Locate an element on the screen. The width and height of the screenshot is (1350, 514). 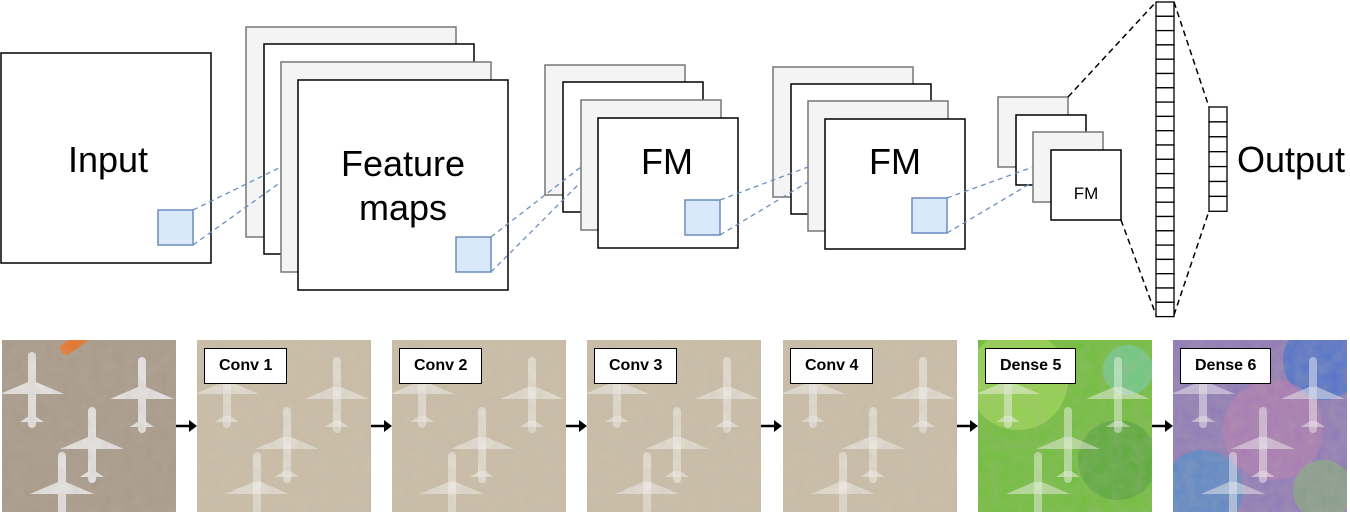
input-receptive-field is located at coordinates (175, 227).